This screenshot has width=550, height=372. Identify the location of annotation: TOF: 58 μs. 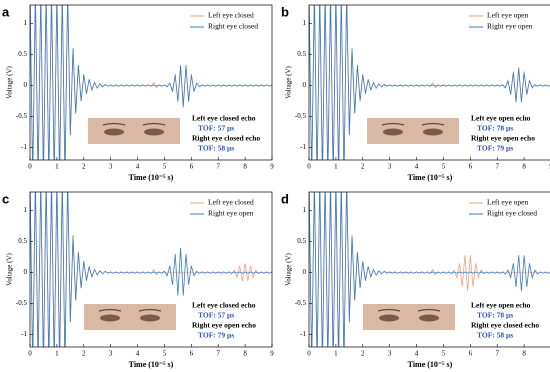
(495, 335).